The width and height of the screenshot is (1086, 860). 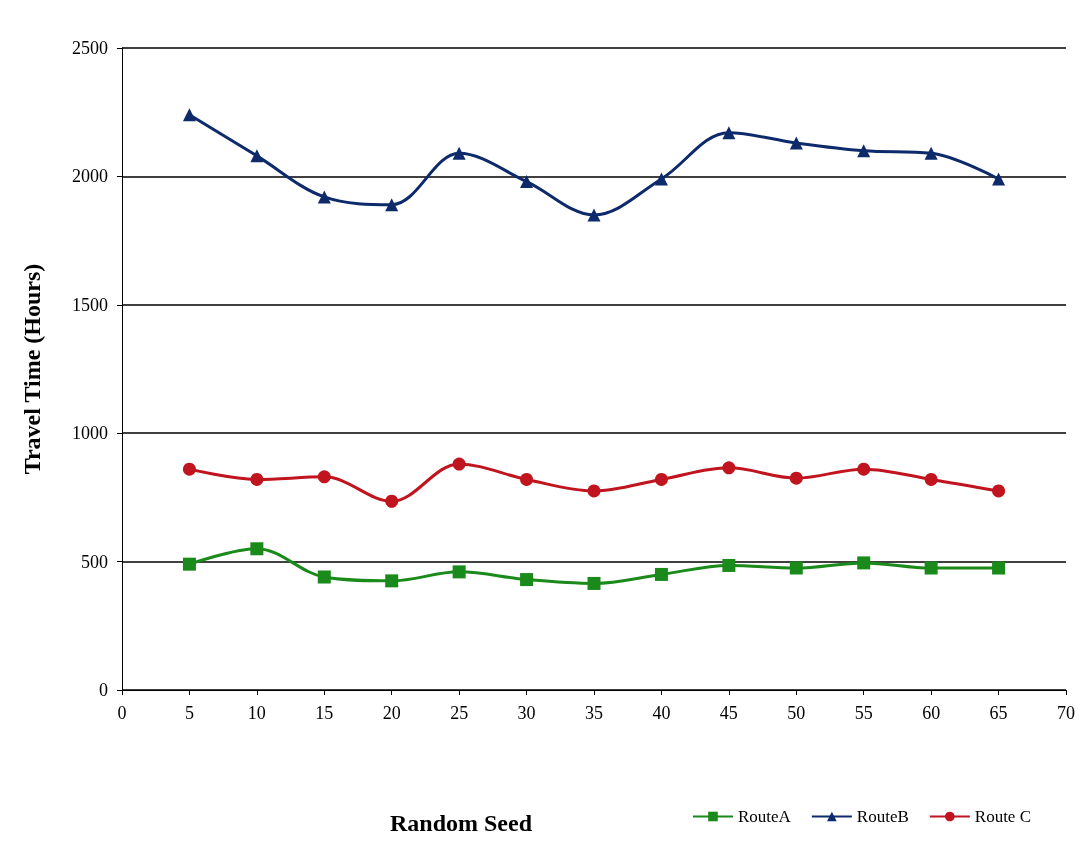 What do you see at coordinates (594, 713) in the screenshot?
I see `x-tick-label: 35` at bounding box center [594, 713].